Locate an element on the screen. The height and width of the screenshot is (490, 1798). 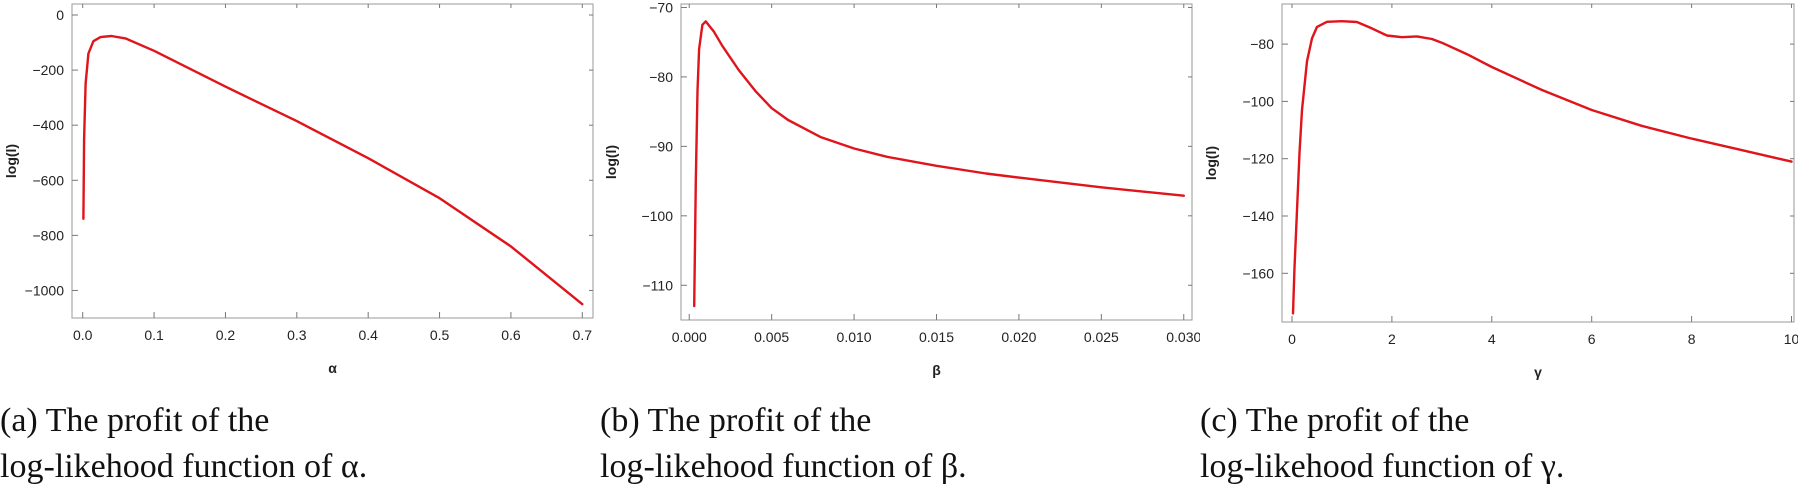
x-axis-label: γ is located at coordinates (1538, 372).